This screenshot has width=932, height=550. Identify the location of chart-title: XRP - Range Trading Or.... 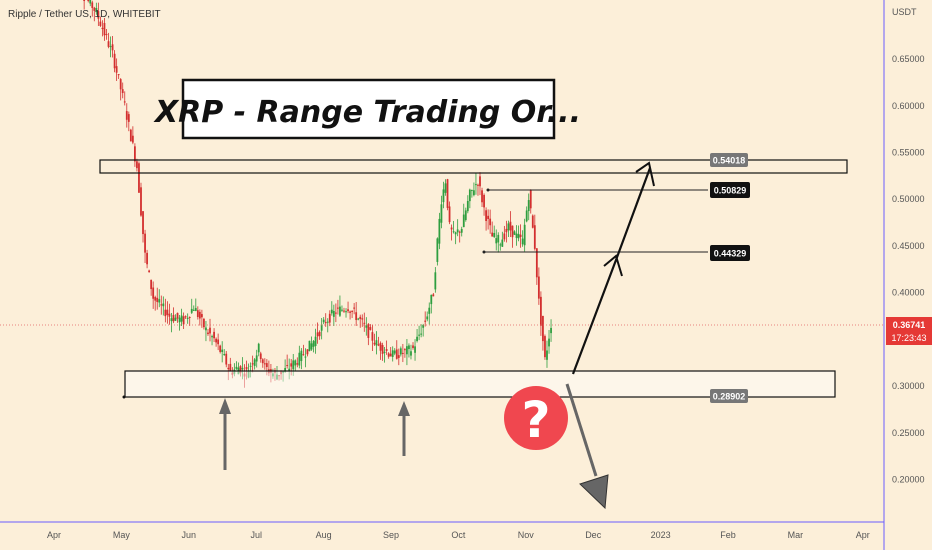
(367, 112).